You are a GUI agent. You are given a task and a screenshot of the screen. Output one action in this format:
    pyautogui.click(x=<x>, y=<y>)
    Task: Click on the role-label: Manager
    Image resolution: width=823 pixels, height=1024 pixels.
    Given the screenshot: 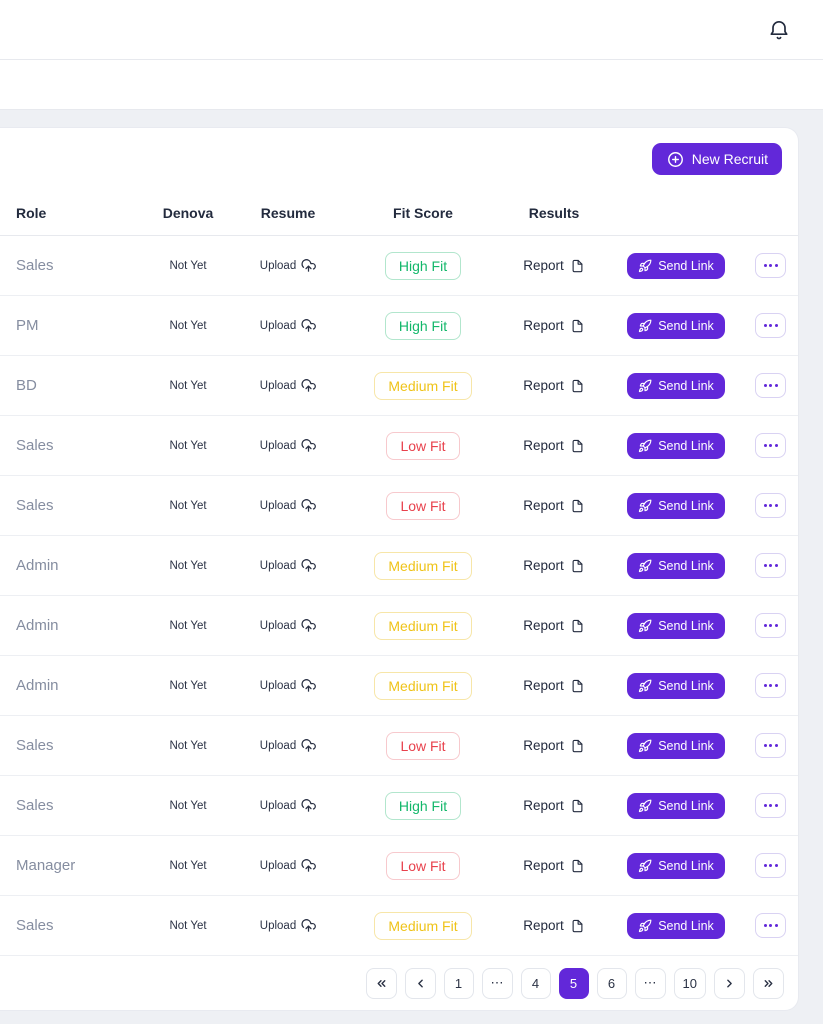 What is the action you would take?
    pyautogui.click(x=46, y=865)
    